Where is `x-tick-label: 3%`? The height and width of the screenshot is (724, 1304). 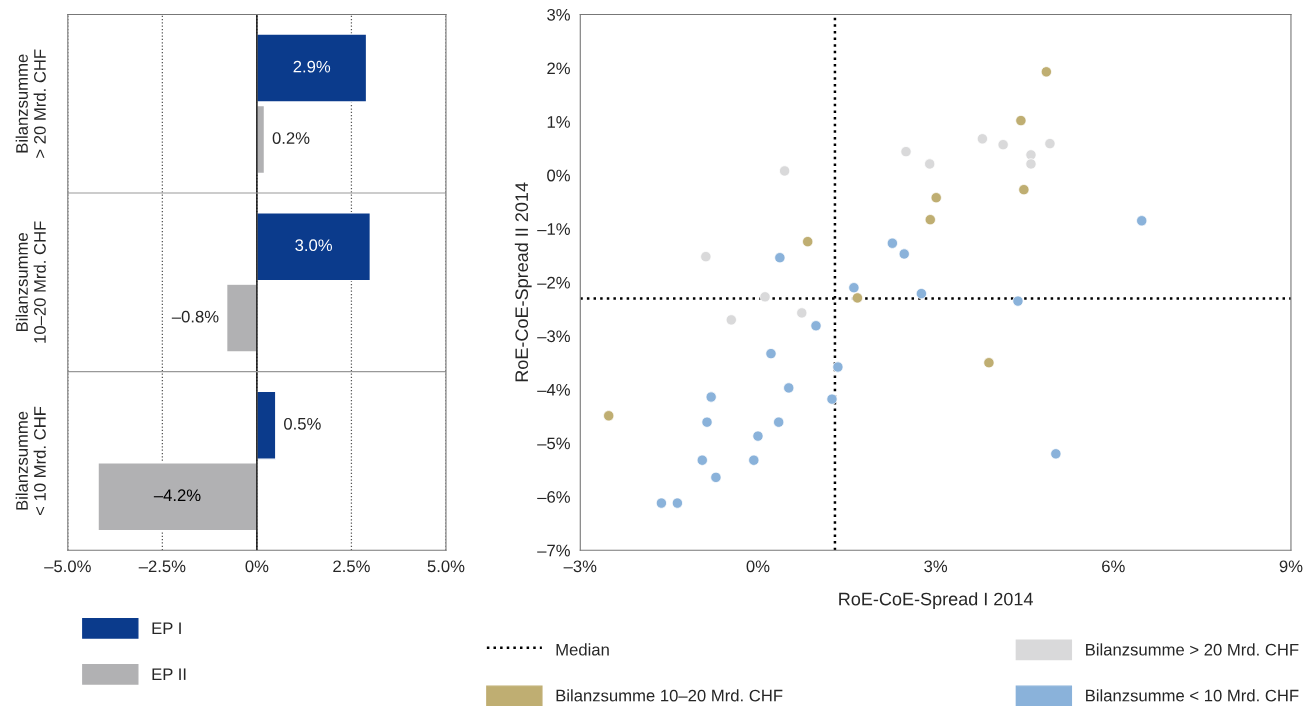
x-tick-label: 3% is located at coordinates (936, 566).